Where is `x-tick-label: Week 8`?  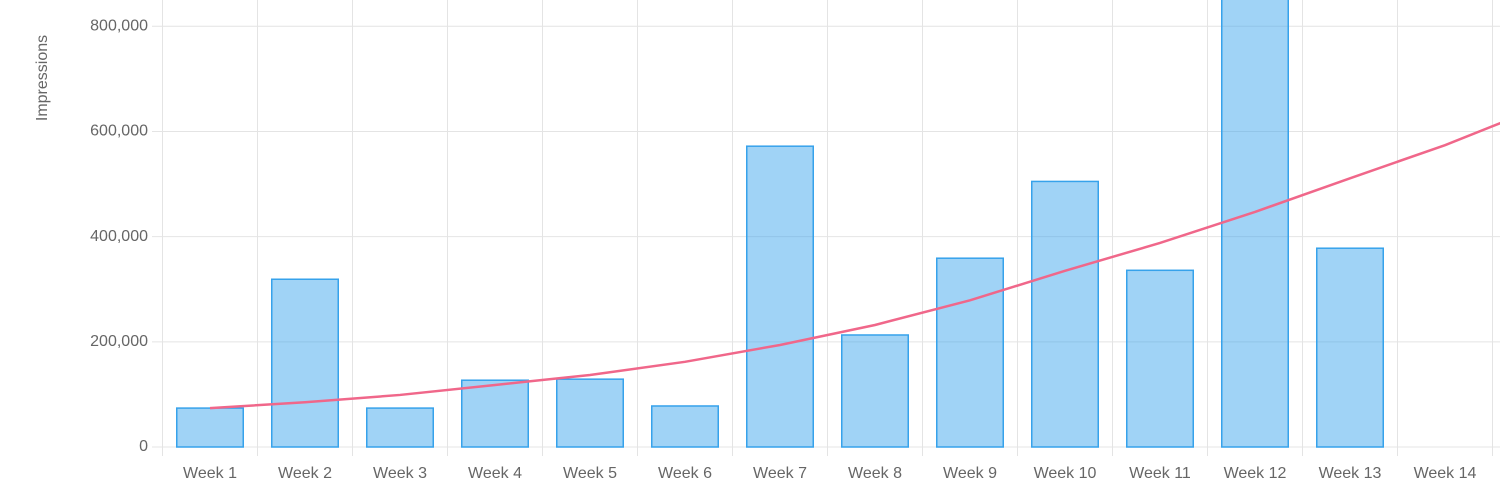 x-tick-label: Week 8 is located at coordinates (875, 473).